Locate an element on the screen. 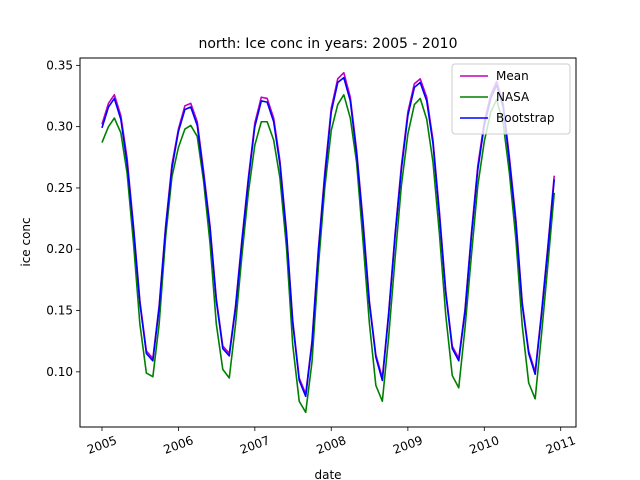 The width and height of the screenshot is (640, 480). y-tick-label: 0.25 is located at coordinates (59, 188).